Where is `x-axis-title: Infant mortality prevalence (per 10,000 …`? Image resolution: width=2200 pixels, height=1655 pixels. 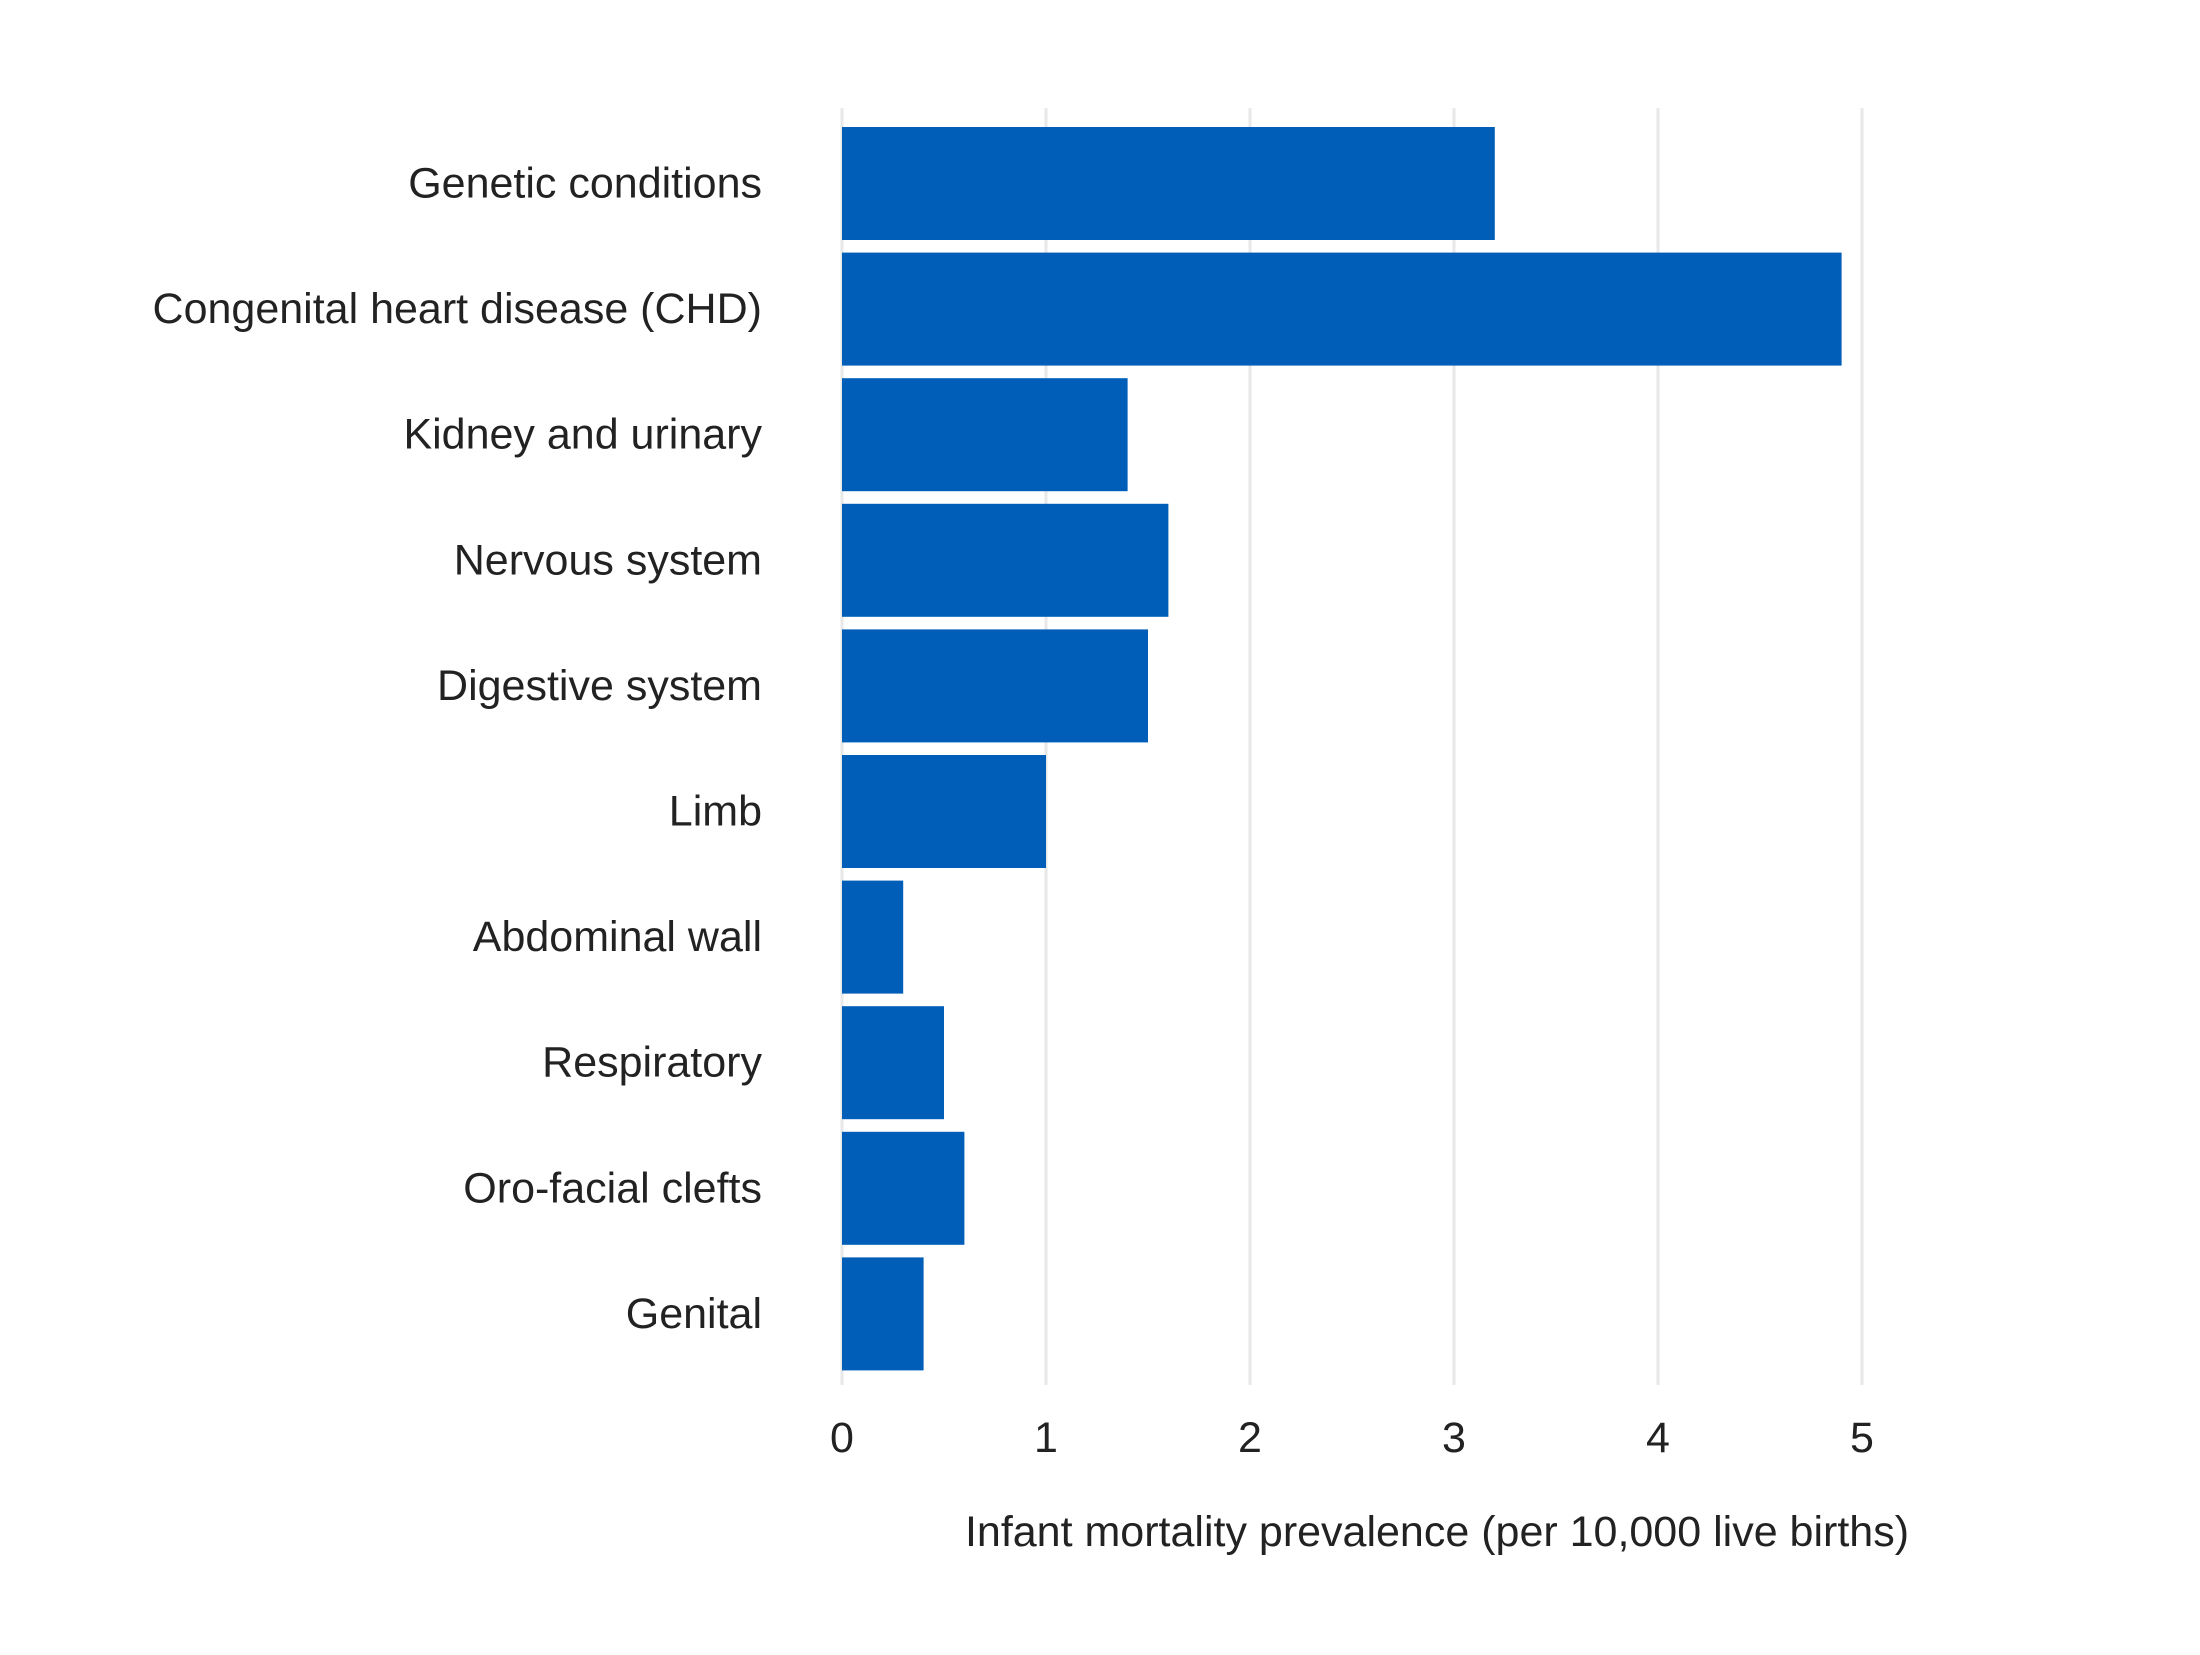
x-axis-title: Infant mortality prevalence (per 10,000 … is located at coordinates (1437, 1532).